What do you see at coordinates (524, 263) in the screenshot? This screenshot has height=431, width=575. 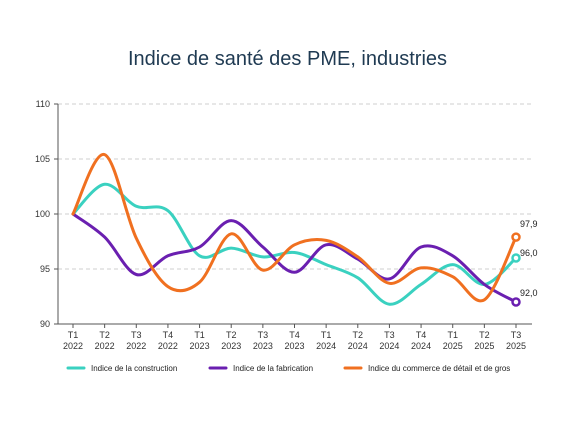 I see `end-markers: 96,0 92,0 97,9` at bounding box center [524, 263].